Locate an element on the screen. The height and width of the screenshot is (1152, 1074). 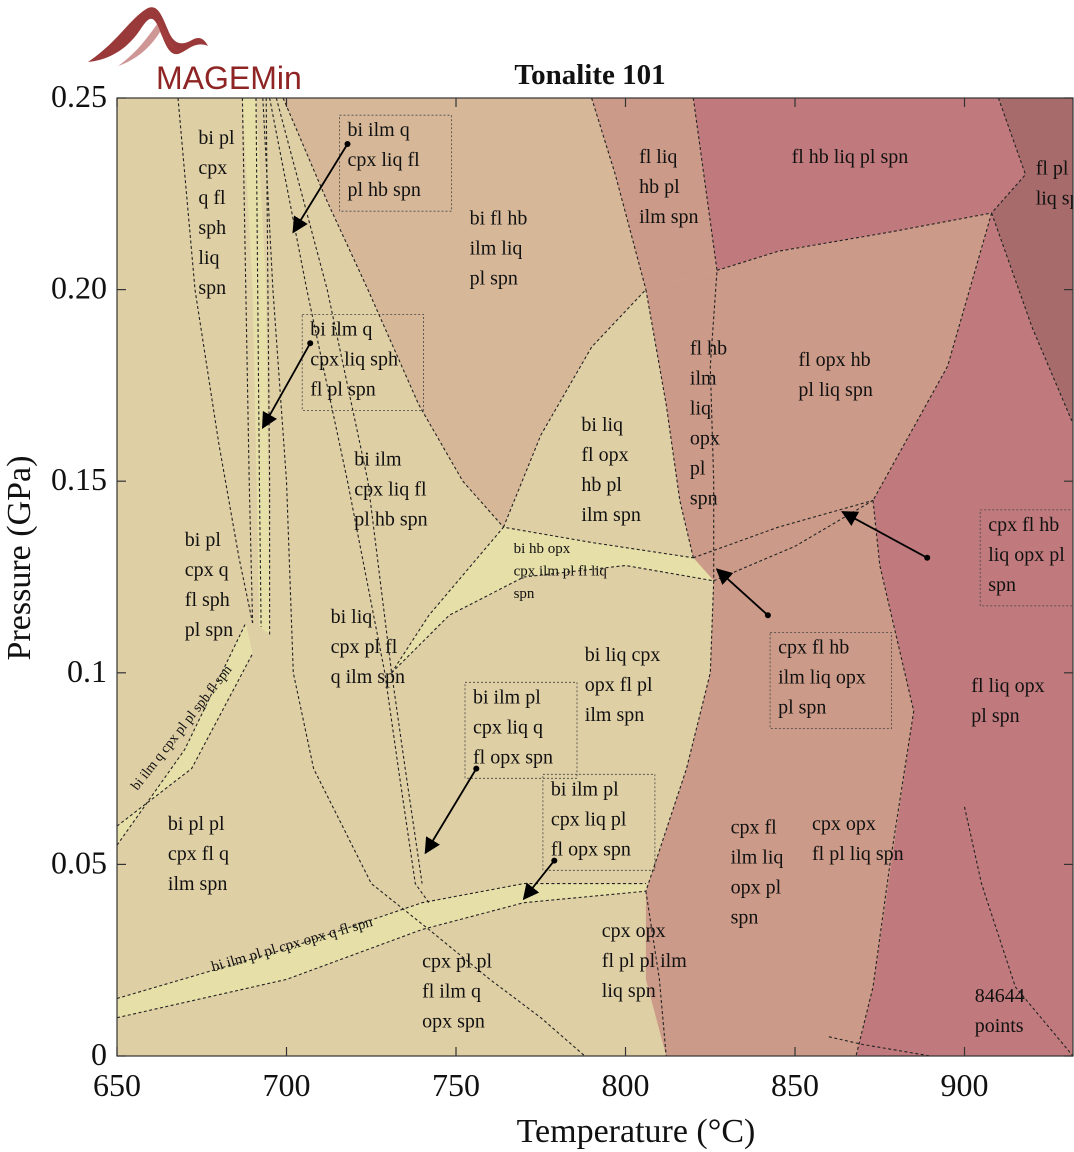
phase-field-mauve-right is located at coordinates (964, 634).